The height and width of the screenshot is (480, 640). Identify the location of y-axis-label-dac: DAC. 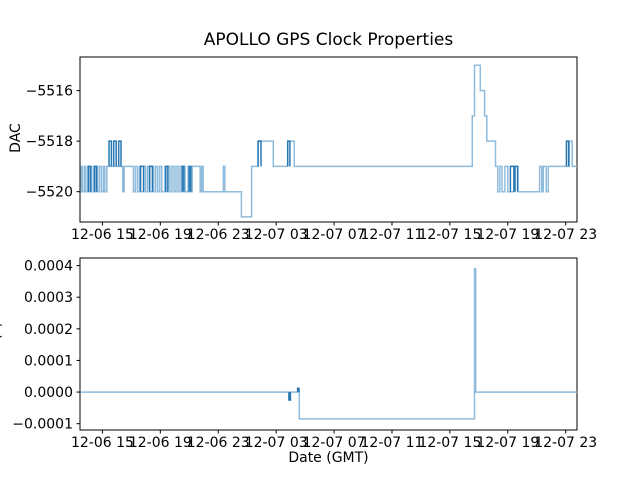
(16, 138).